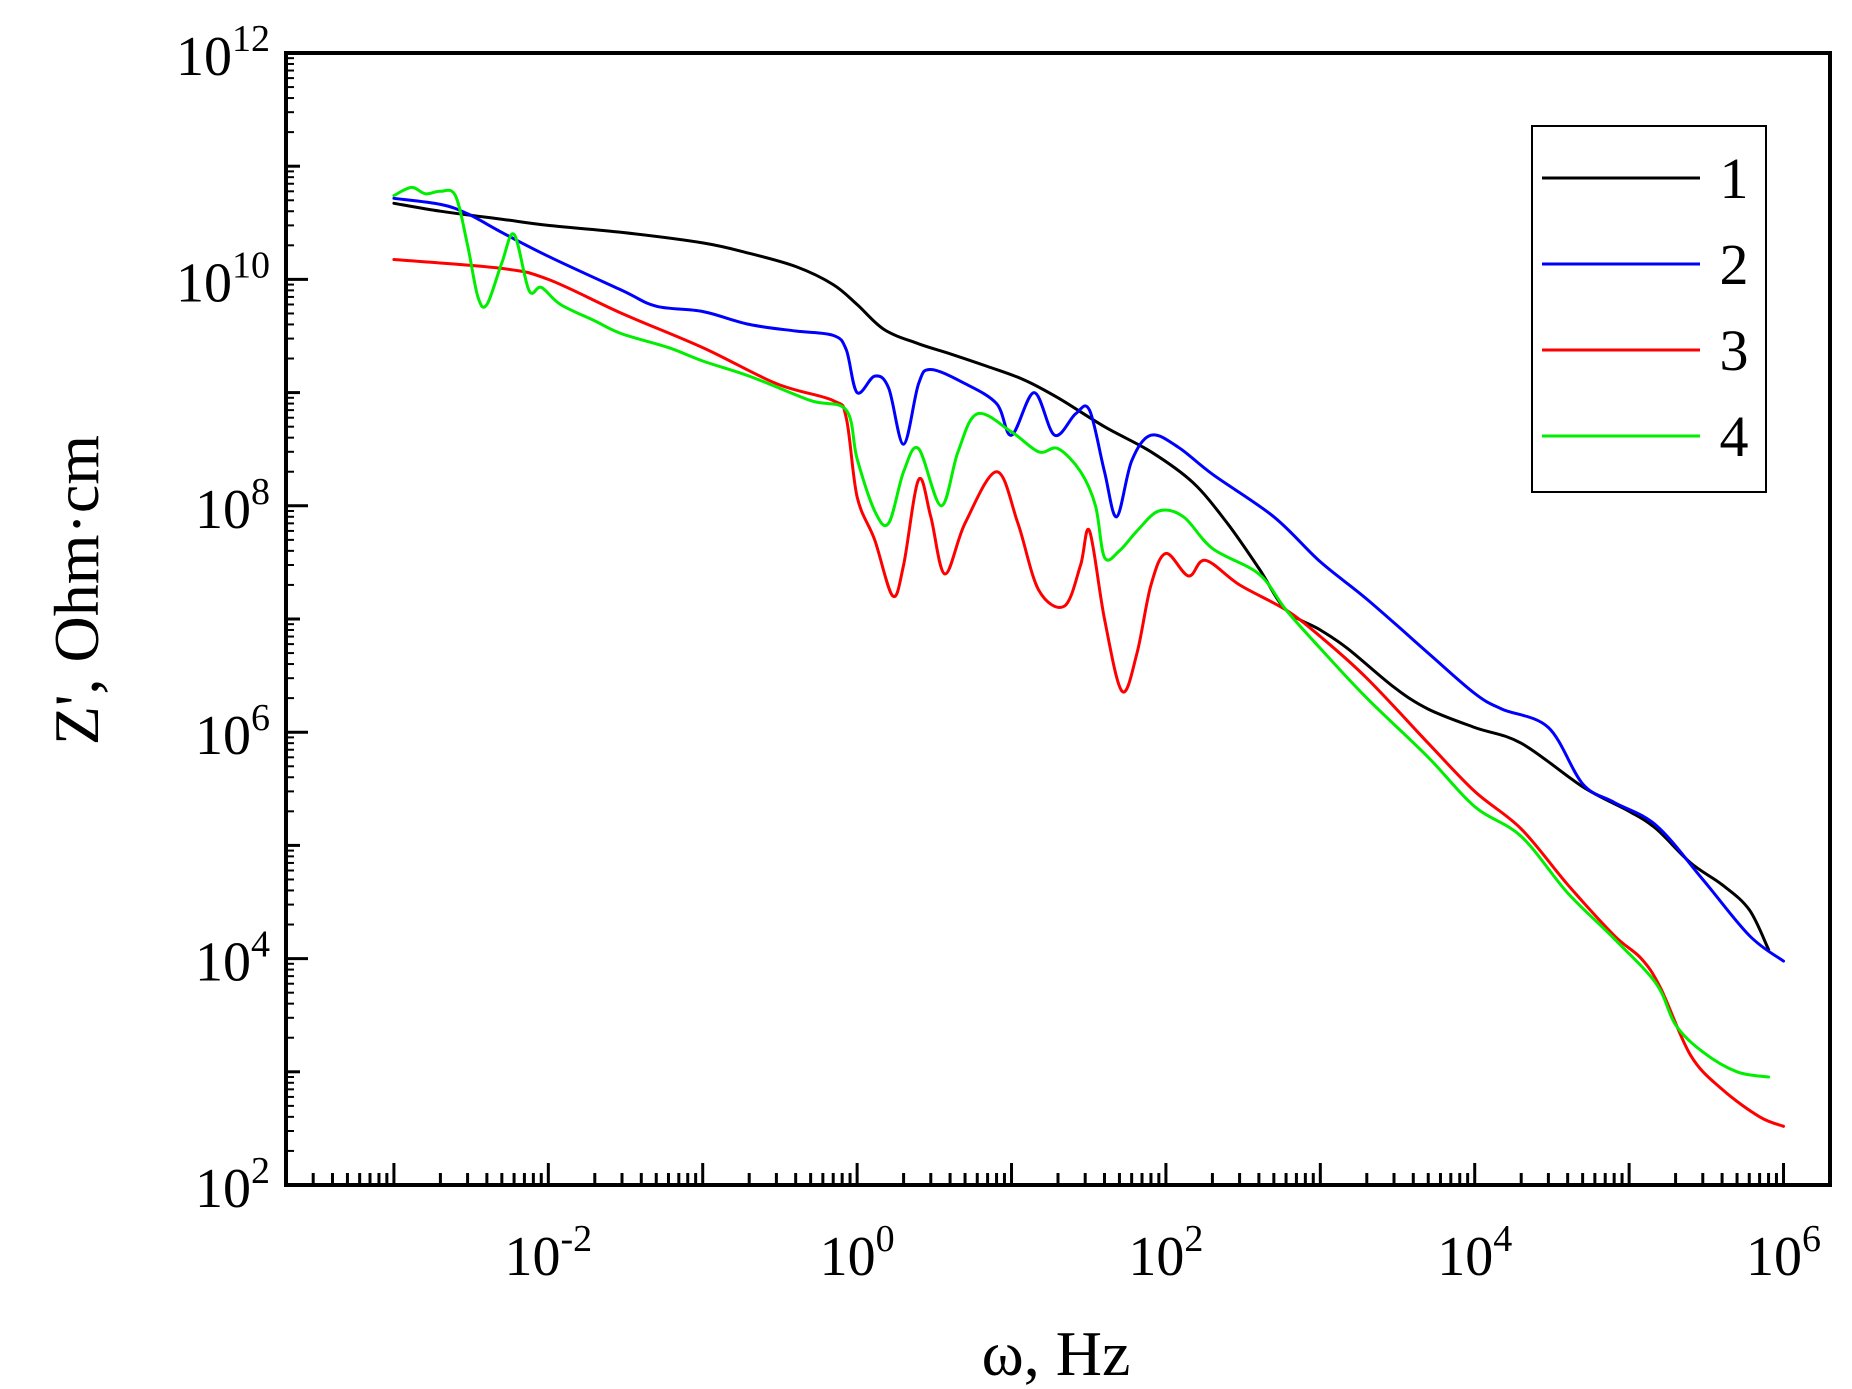 This screenshot has height=1389, width=1852. I want to click on y-tick-label: 10⁴, so click(232, 959).